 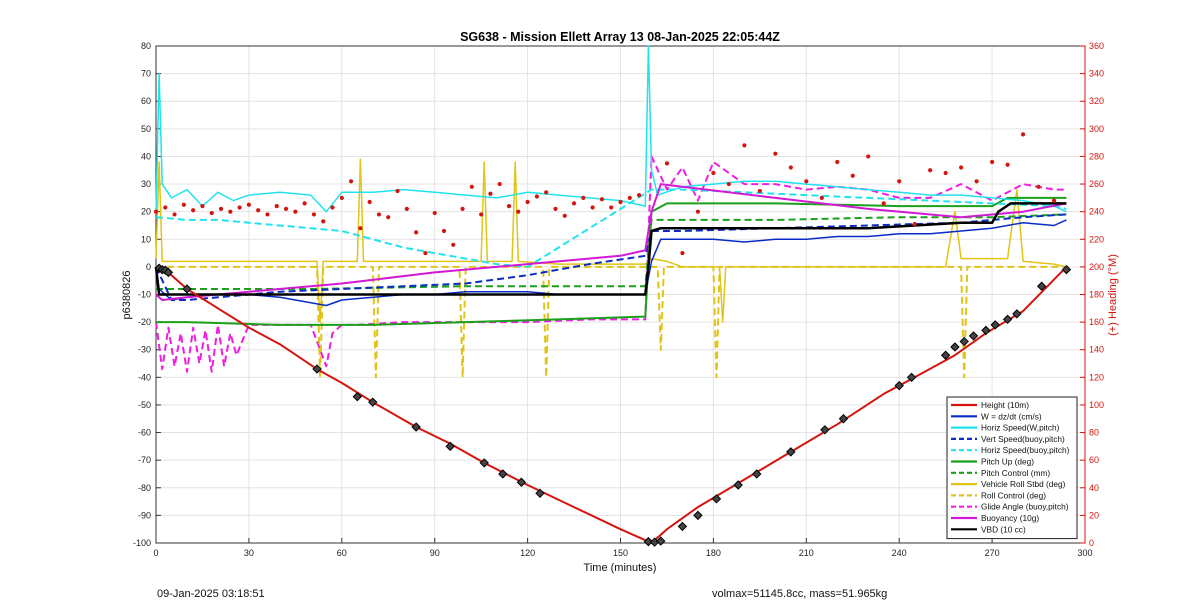 What do you see at coordinates (144, 515) in the screenshot?
I see `y-tick-label: -90` at bounding box center [144, 515].